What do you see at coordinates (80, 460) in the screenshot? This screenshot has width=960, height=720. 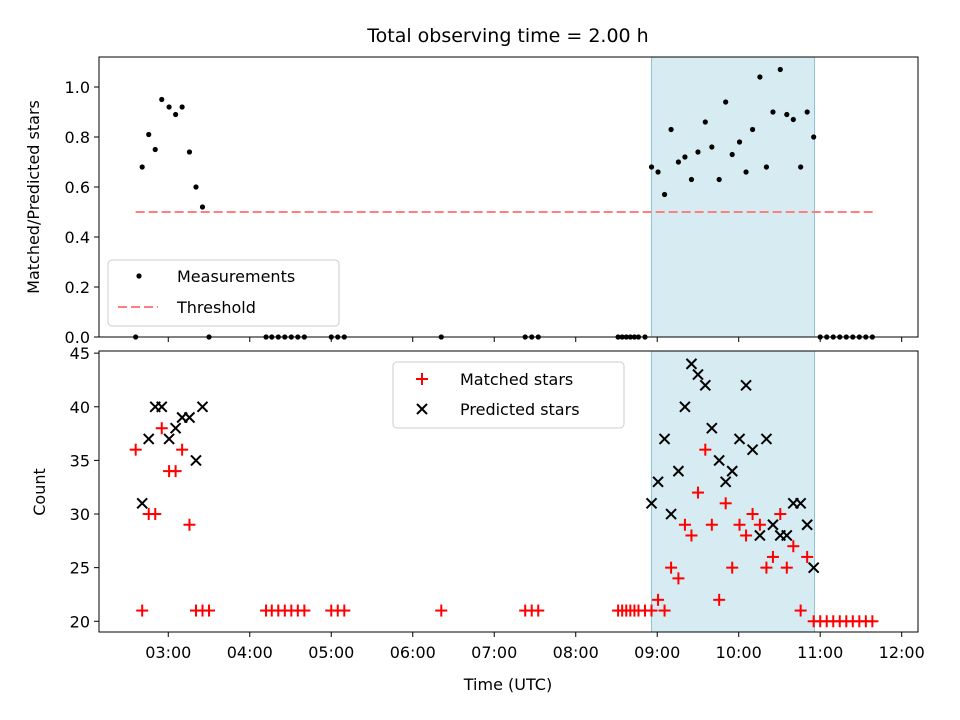 I see `y-tick-label: 35` at bounding box center [80, 460].